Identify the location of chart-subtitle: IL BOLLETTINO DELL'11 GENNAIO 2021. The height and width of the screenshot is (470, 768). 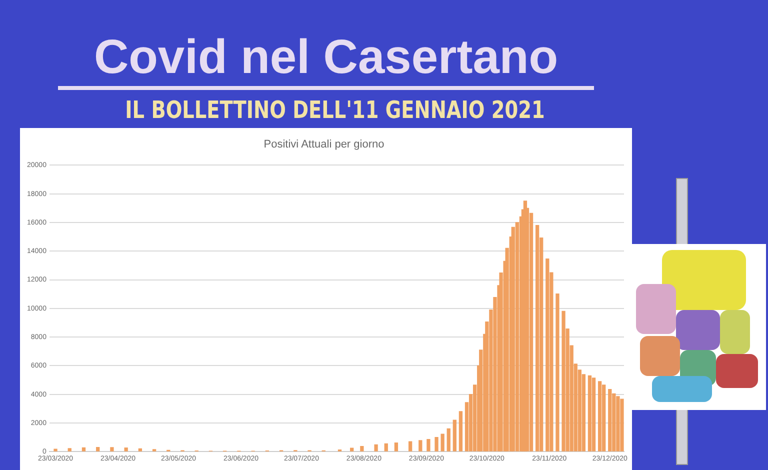
(335, 110).